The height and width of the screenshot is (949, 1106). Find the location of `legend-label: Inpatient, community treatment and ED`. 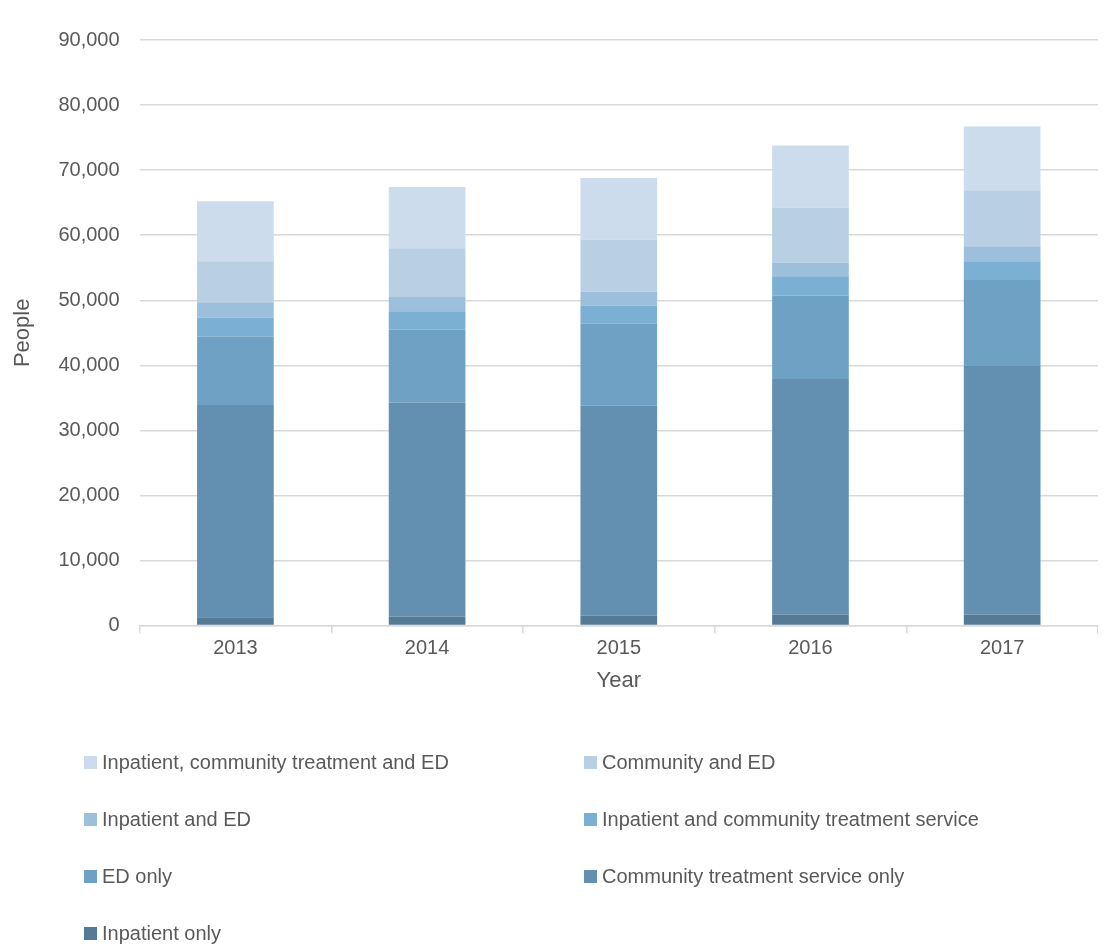

legend-label: Inpatient, community treatment and ED is located at coordinates (275, 762).